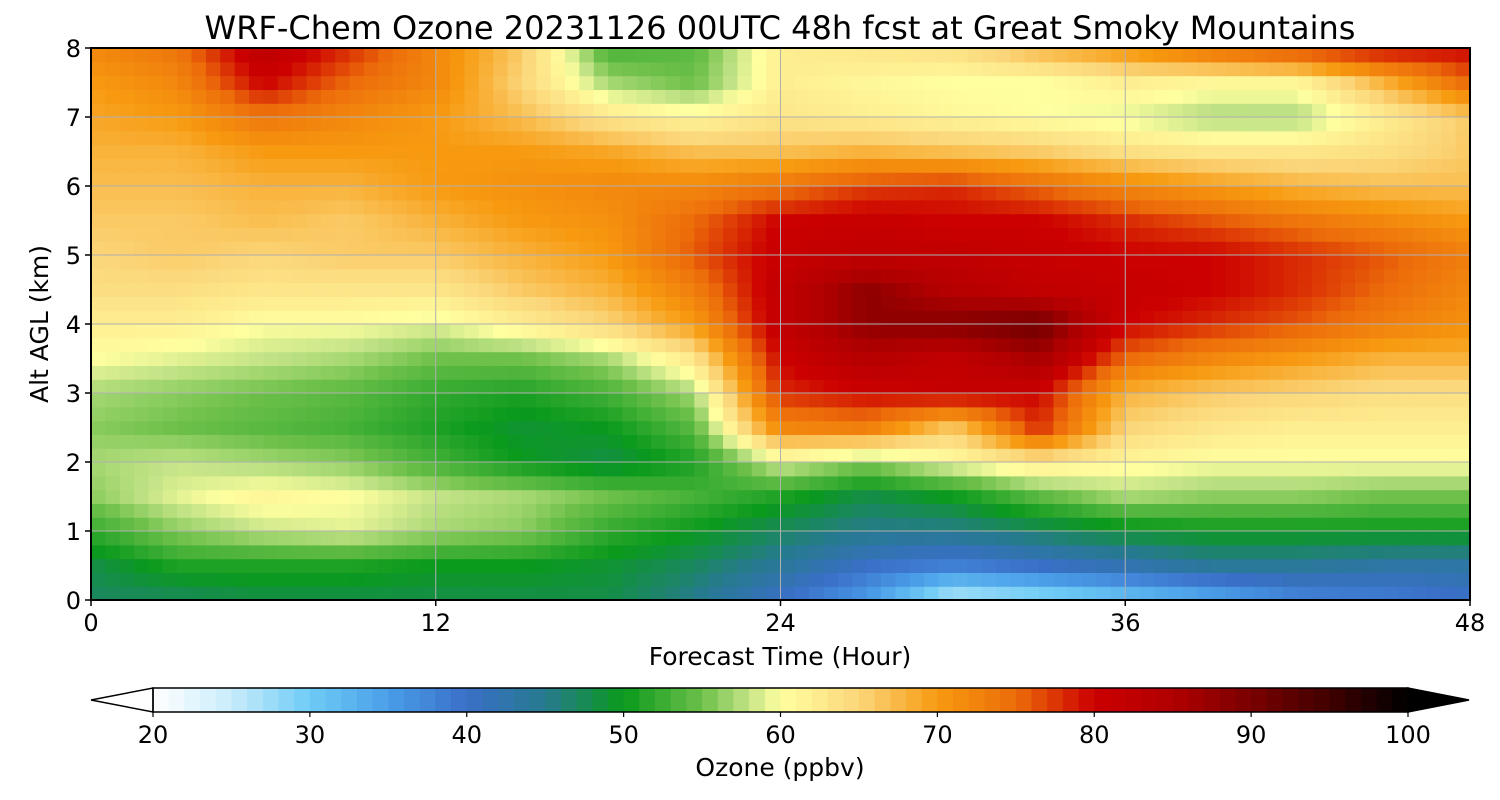  What do you see at coordinates (73, 601) in the screenshot?
I see `y-tick-label: 0` at bounding box center [73, 601].